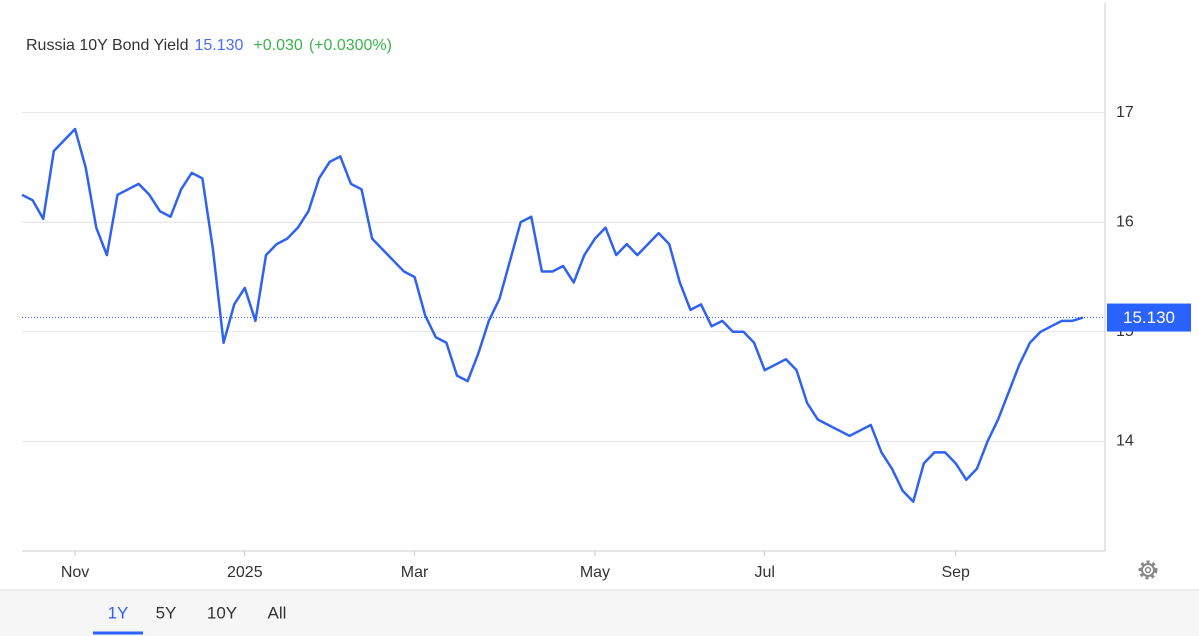 The height and width of the screenshot is (636, 1199). I want to click on last-value-badge, so click(1149, 317).